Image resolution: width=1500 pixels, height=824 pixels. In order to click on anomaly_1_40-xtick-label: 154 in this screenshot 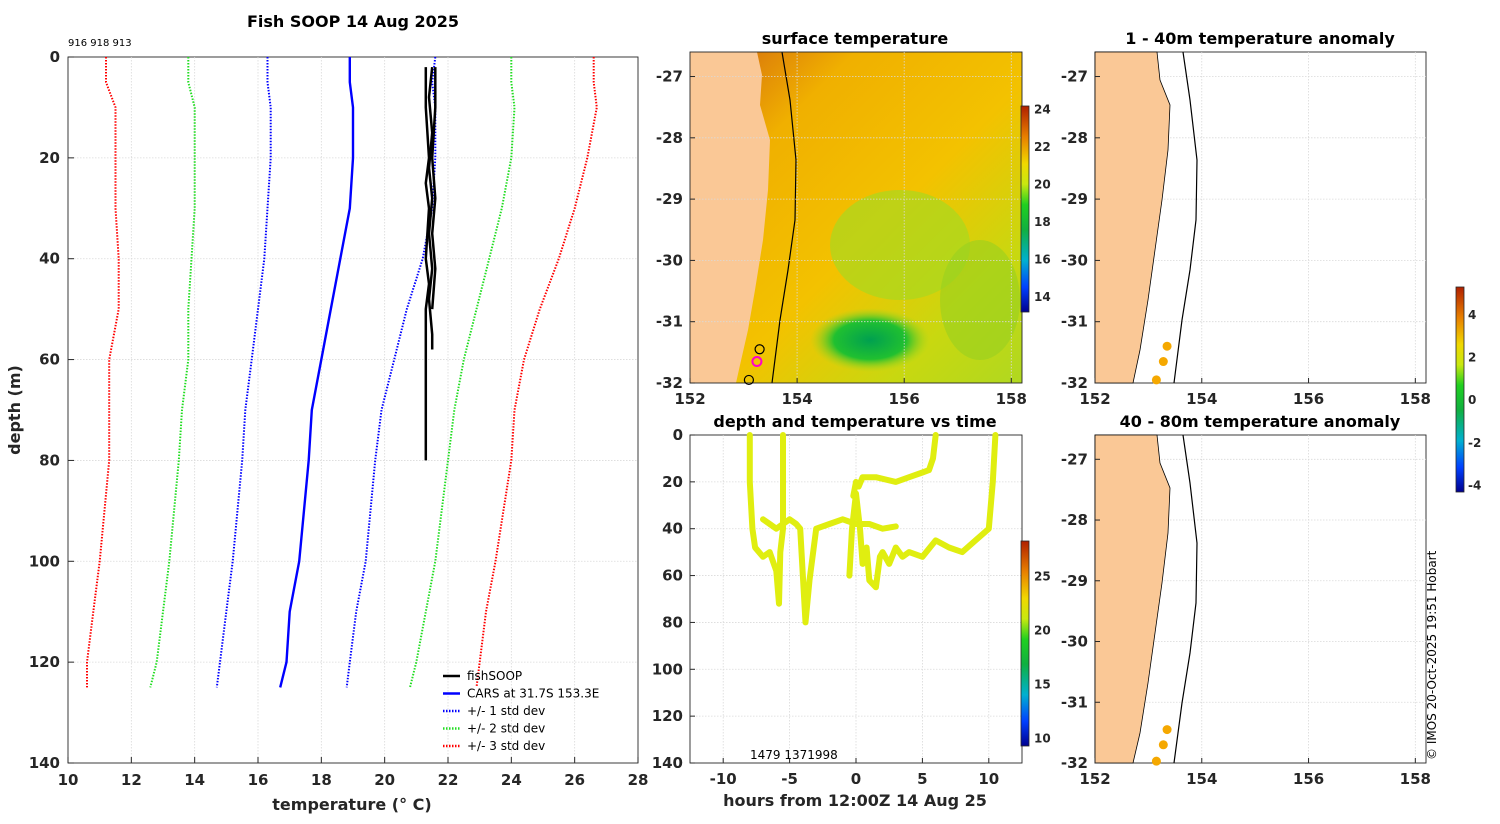, I will do `click(1201, 399)`.